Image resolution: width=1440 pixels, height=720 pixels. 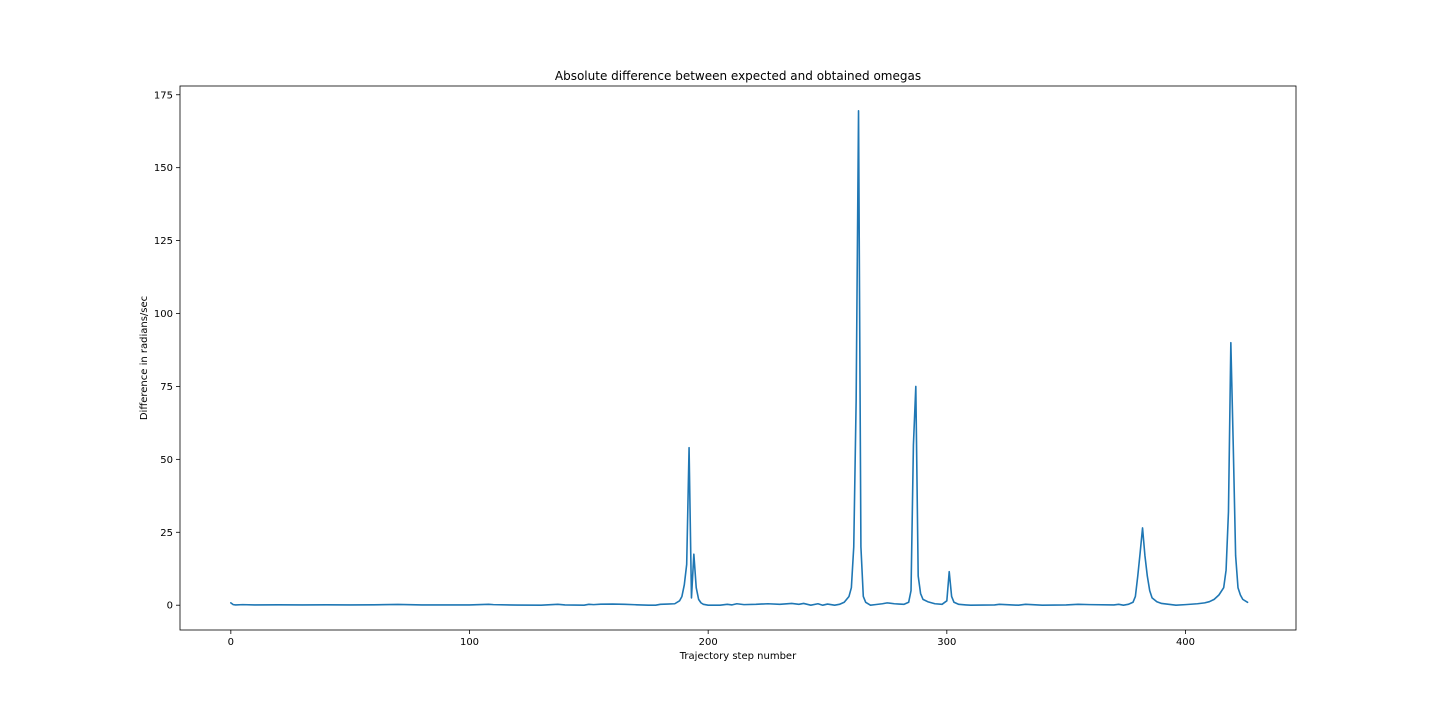 What do you see at coordinates (708, 642) in the screenshot?
I see `x-tick-label: 200` at bounding box center [708, 642].